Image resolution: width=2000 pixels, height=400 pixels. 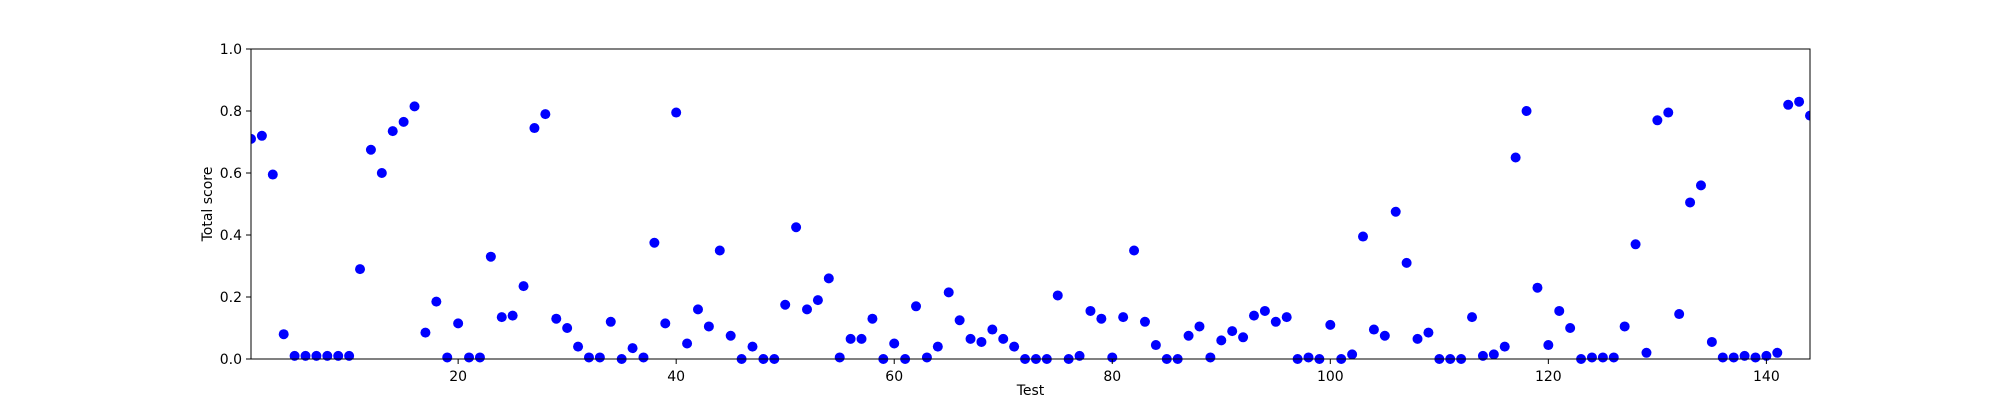 I want to click on x-tick-label: 60, so click(x=894, y=377).